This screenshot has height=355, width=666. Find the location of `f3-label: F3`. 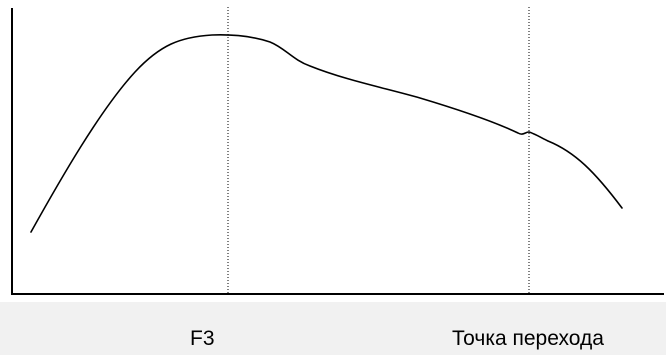

f3-label: F3 is located at coordinates (202, 338).